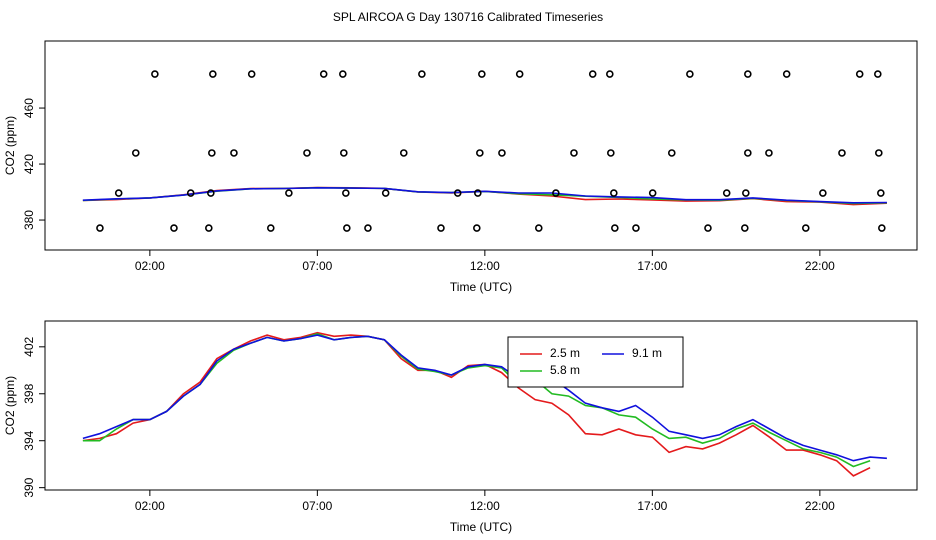 The width and height of the screenshot is (936, 540). Describe the element at coordinates (29, 108) in the screenshot. I see `y-tick-label: 460` at that location.